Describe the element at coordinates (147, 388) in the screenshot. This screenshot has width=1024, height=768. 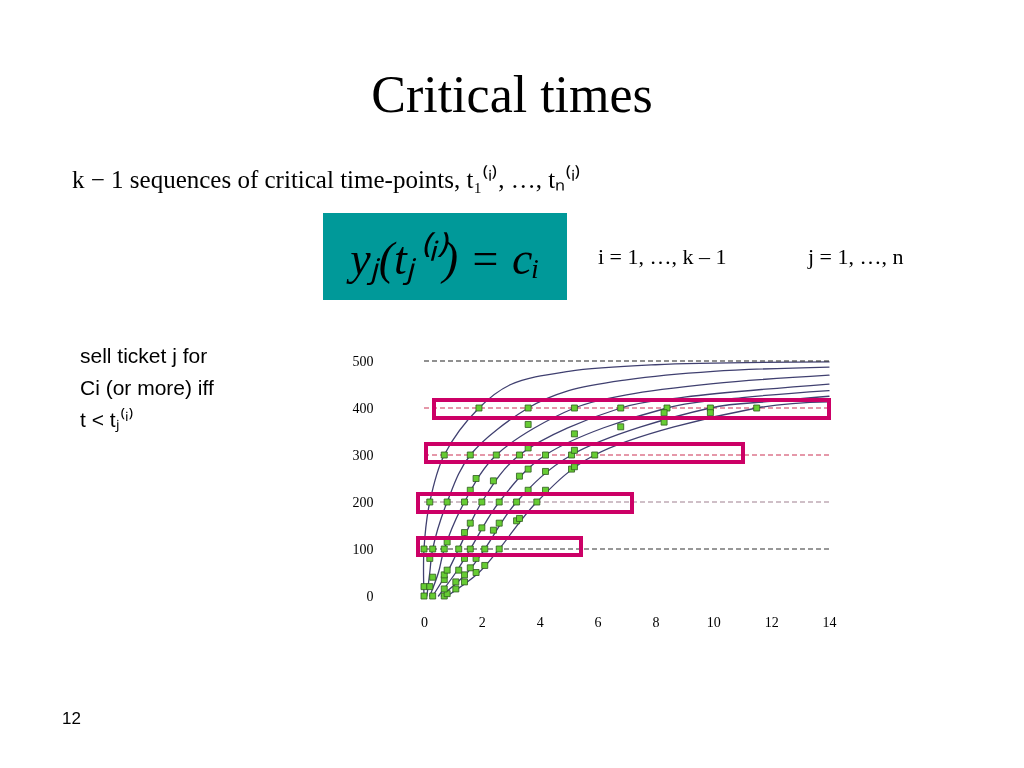
I see `text: sell ticket j for Ci (or more) iff t < tⱼ⁽ⁱ⁾` at that location.